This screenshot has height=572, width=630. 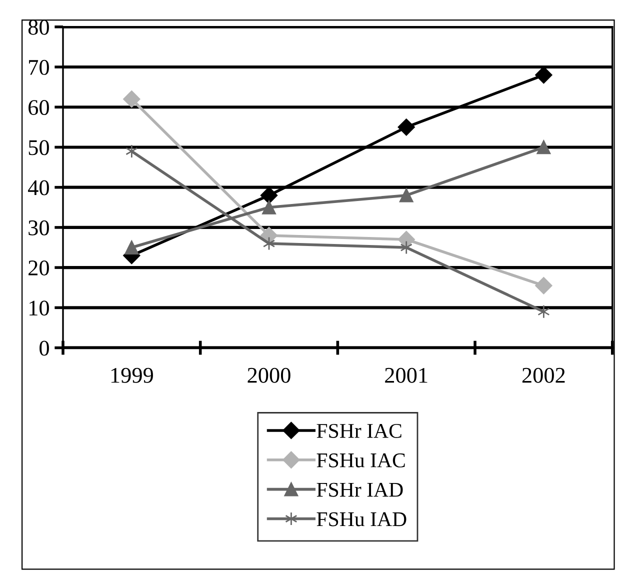 I want to click on legend-label: FSHu IAD, so click(x=361, y=519).